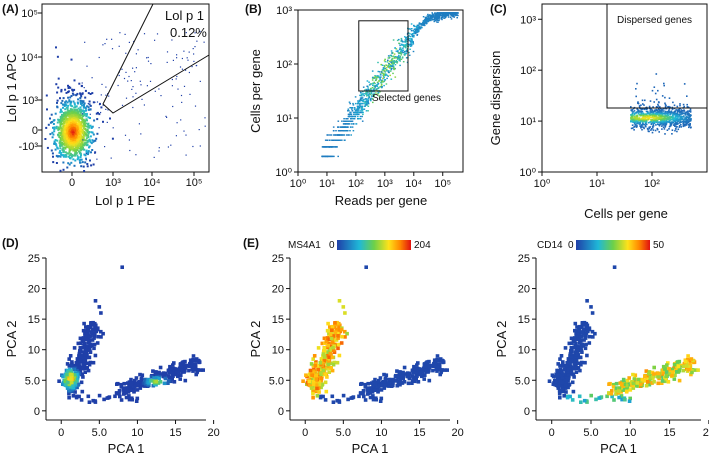 This screenshot has height=462, width=709. I want to click on y-tick-label: 0, so click(527, 412).